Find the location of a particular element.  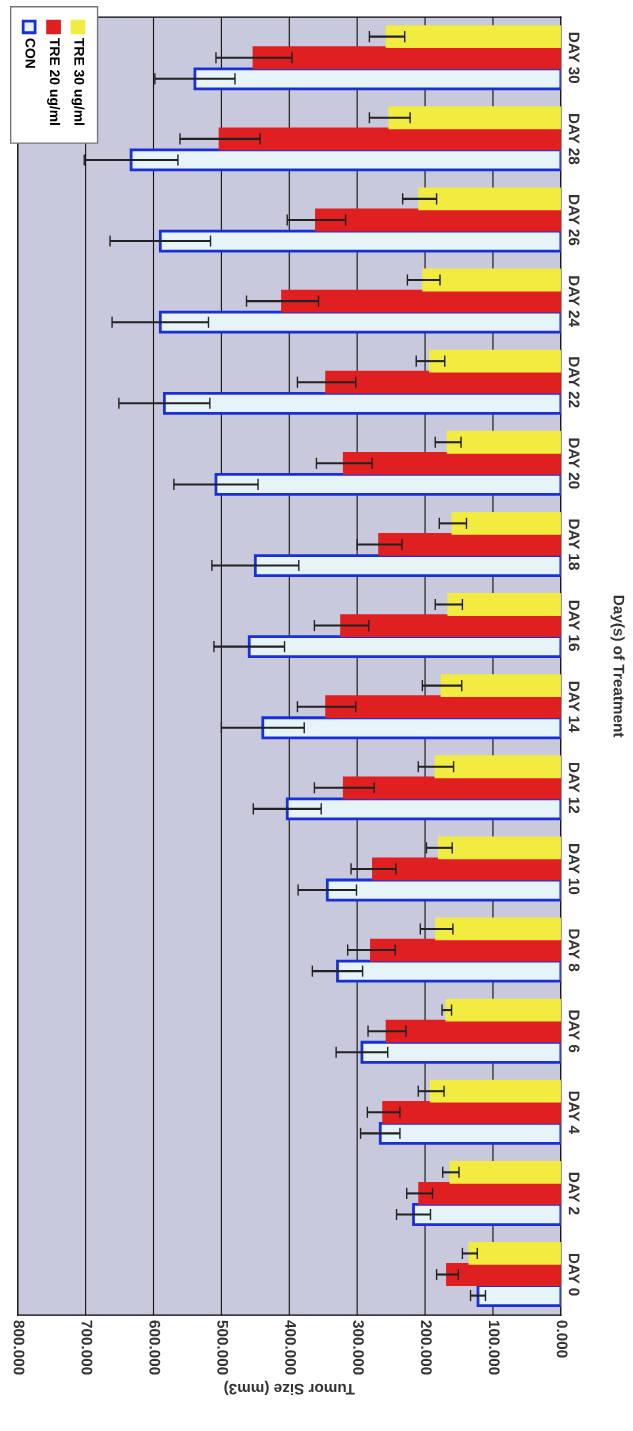

y-tick-label: DAY 10 is located at coordinates (574, 869).